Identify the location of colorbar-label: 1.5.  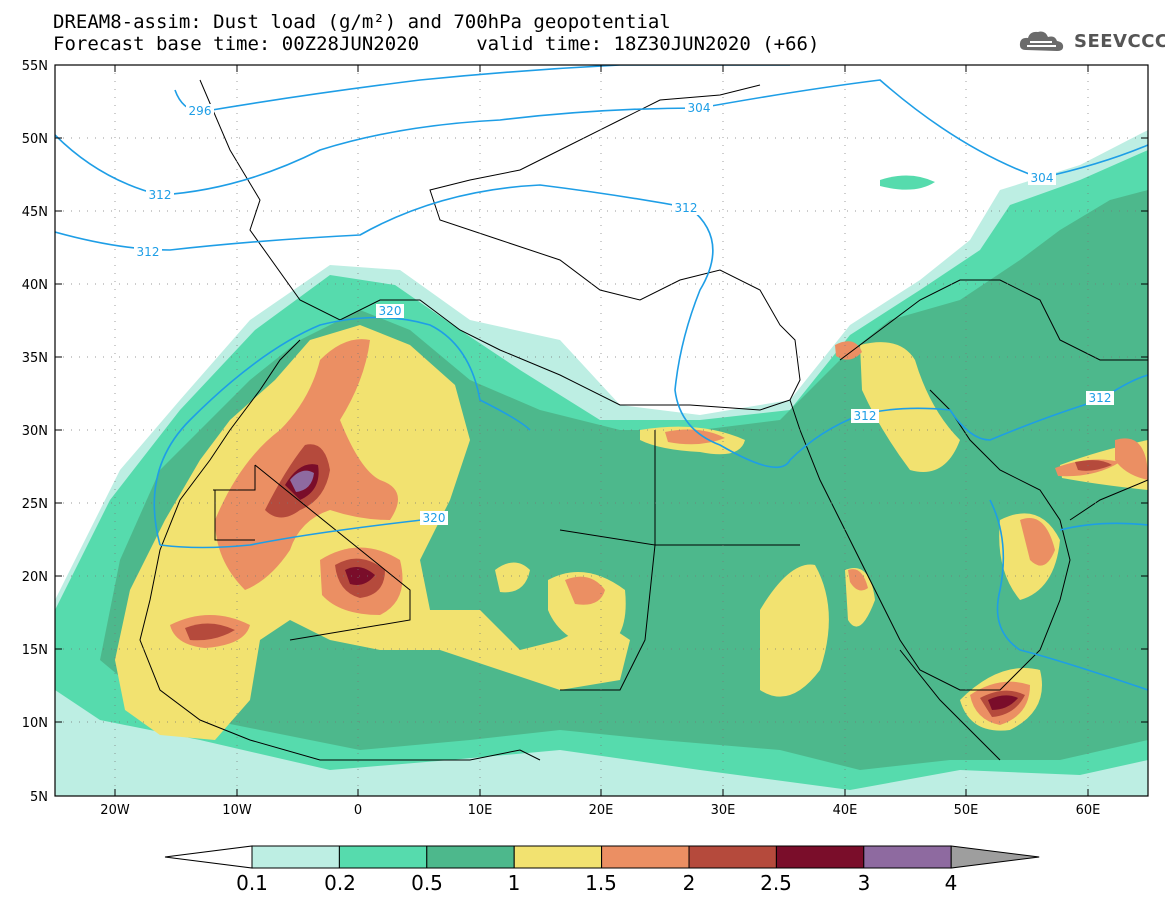
(601, 883).